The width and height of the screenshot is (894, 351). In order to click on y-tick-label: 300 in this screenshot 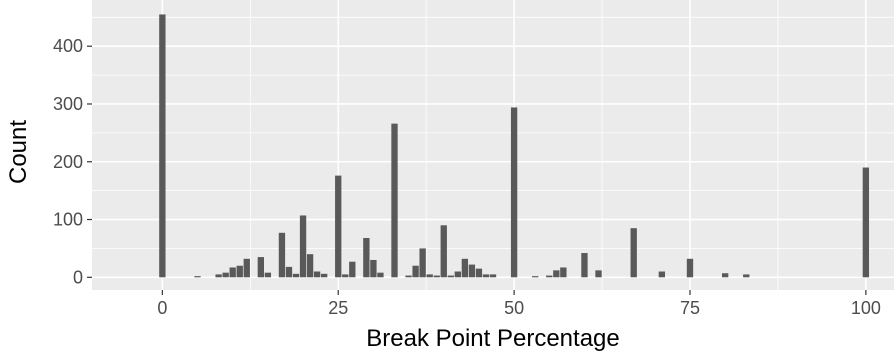, I will do `click(68, 104)`.